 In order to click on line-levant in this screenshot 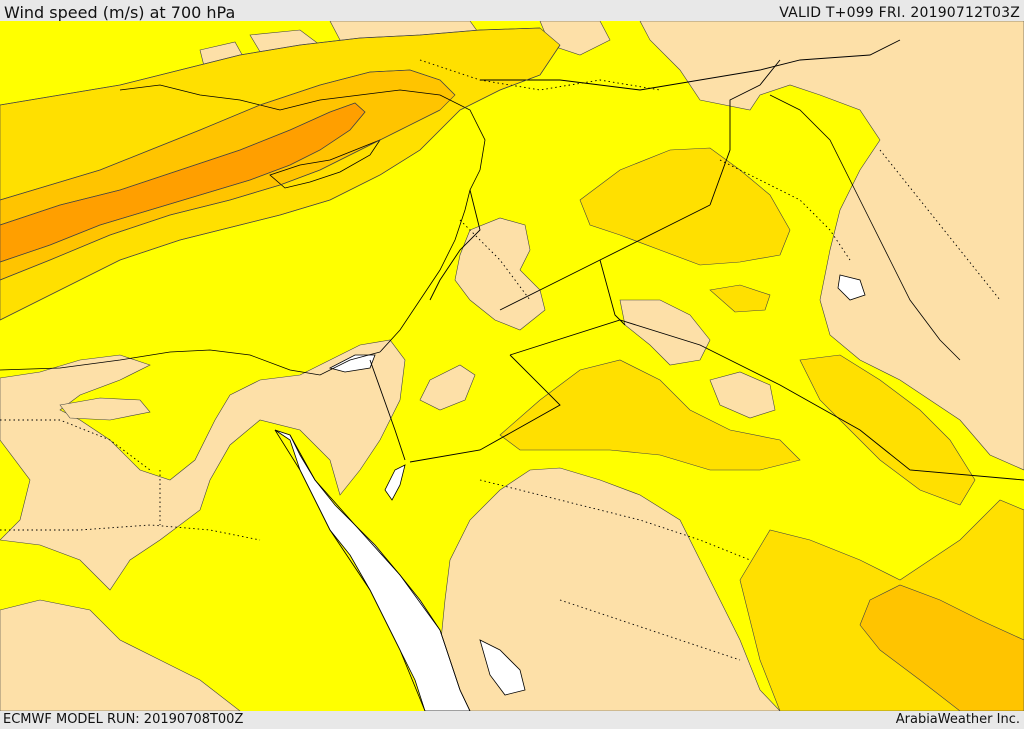, I will do `click(455, 245)`.